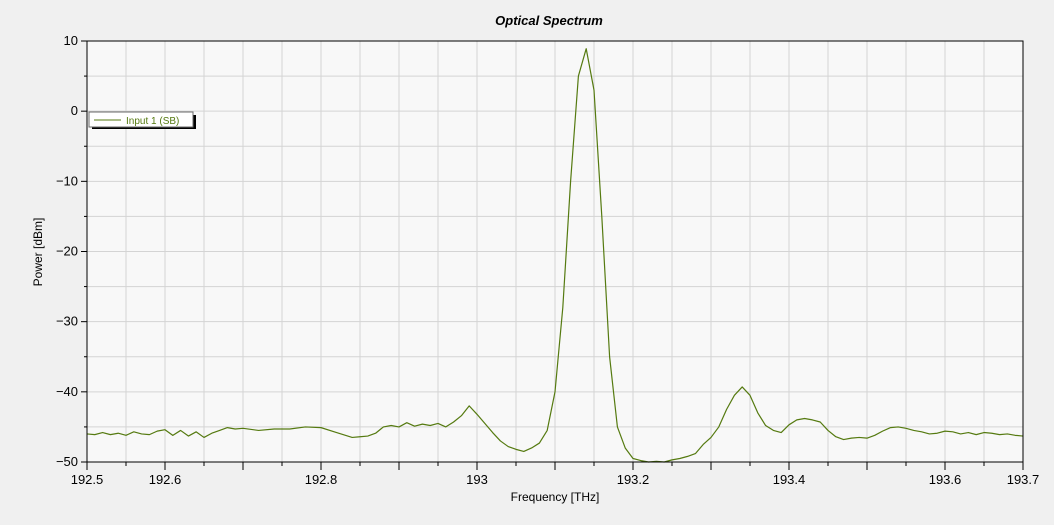 The image size is (1054, 525). Describe the element at coordinates (67, 391) in the screenshot. I see `y-tick-label: −40` at that location.